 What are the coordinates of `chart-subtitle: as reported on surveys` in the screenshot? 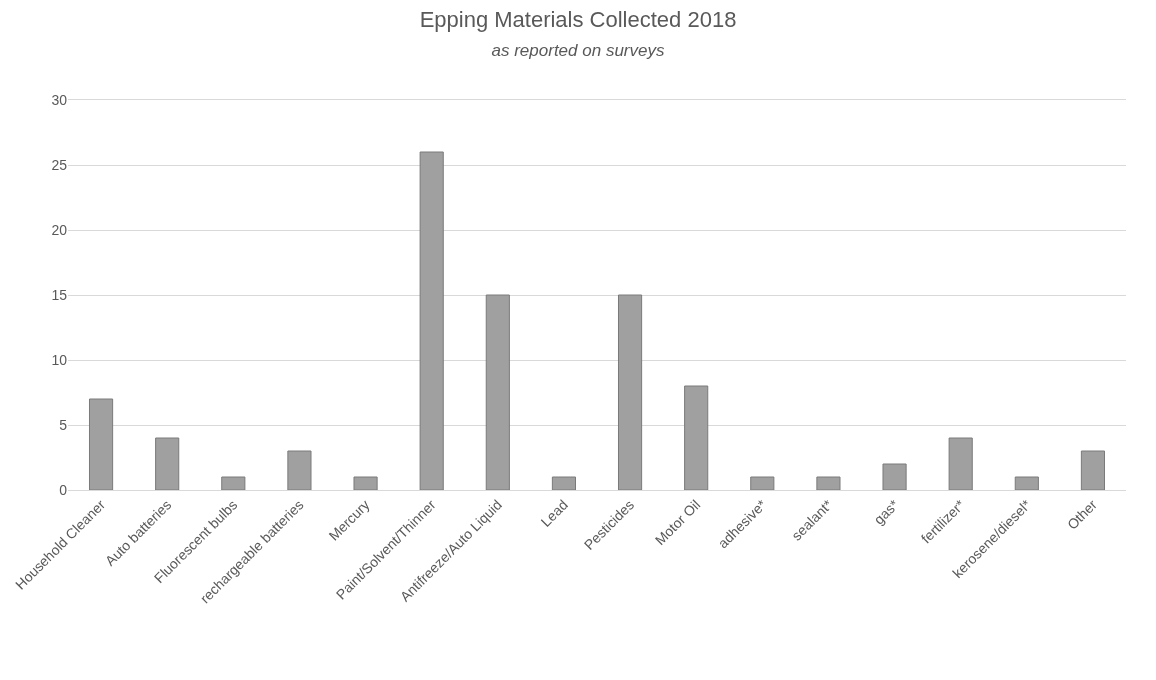 It's located at (578, 50).